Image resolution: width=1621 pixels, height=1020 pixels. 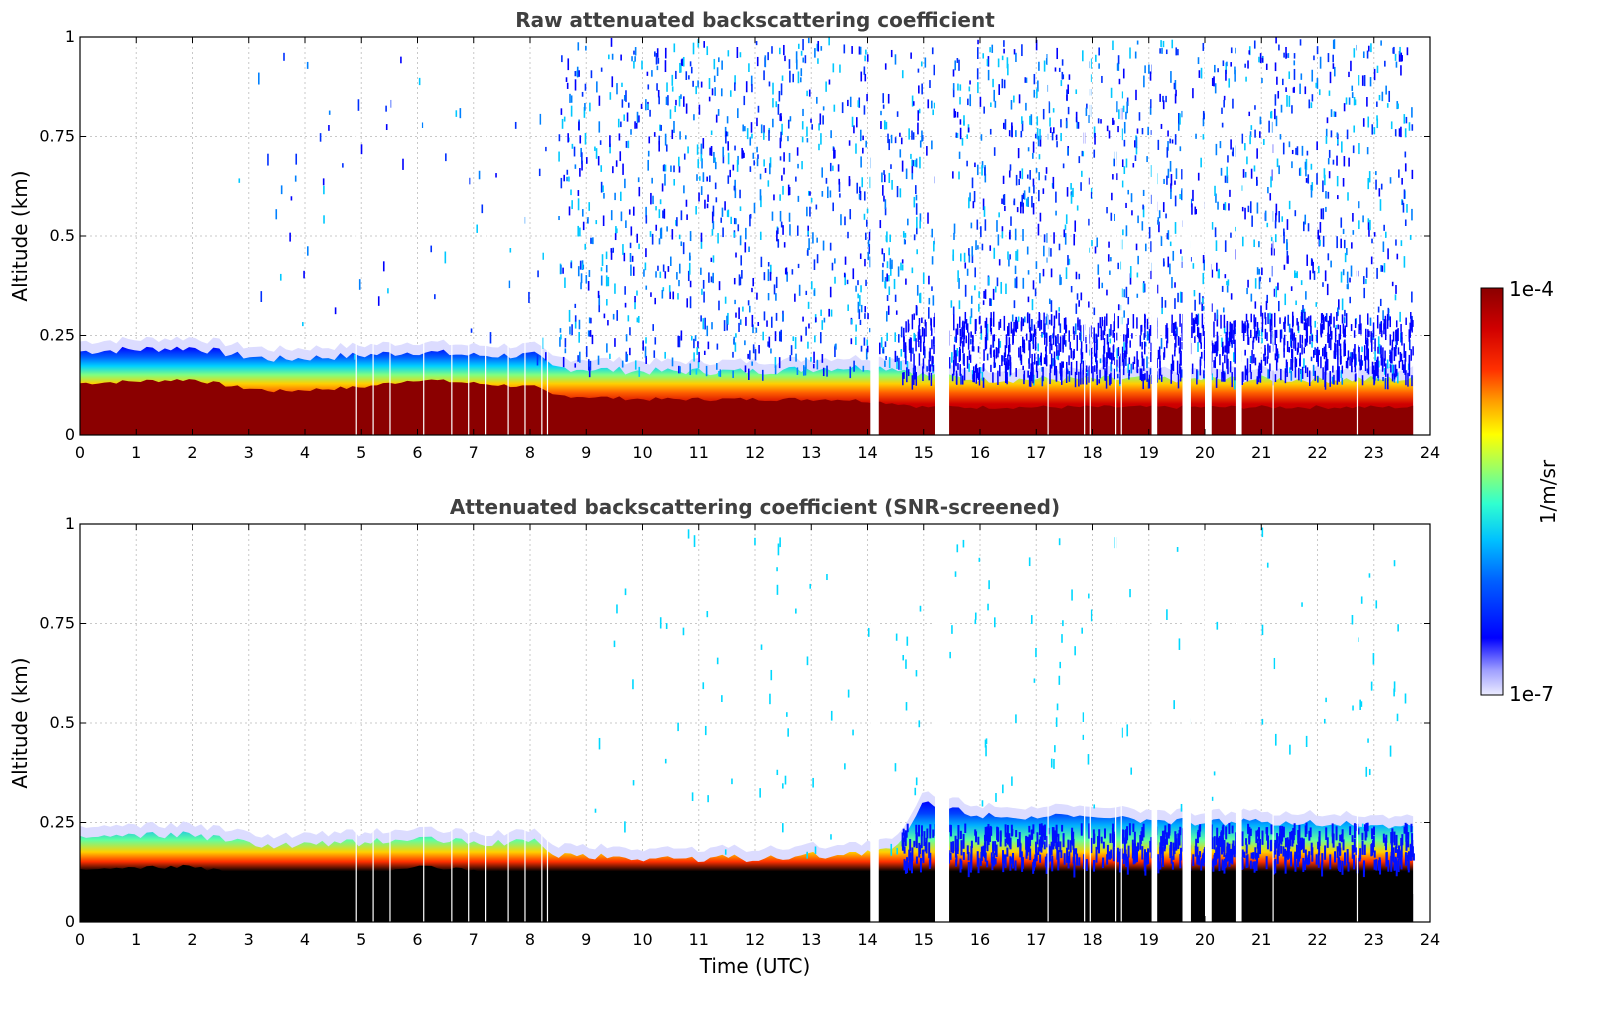 I want to click on x-axis-label: Time (UTC), so click(x=755, y=966).